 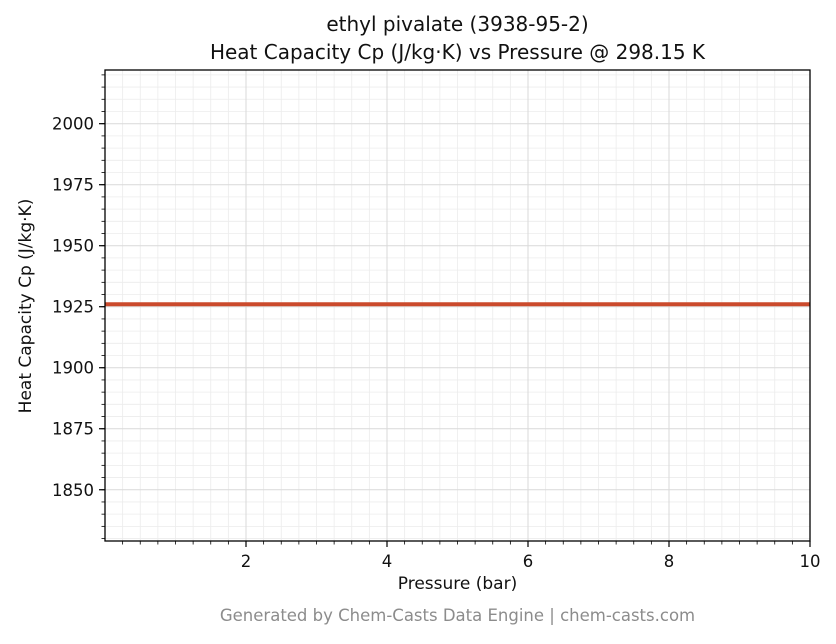 What do you see at coordinates (528, 561) in the screenshot?
I see `x-tick-label: 6` at bounding box center [528, 561].